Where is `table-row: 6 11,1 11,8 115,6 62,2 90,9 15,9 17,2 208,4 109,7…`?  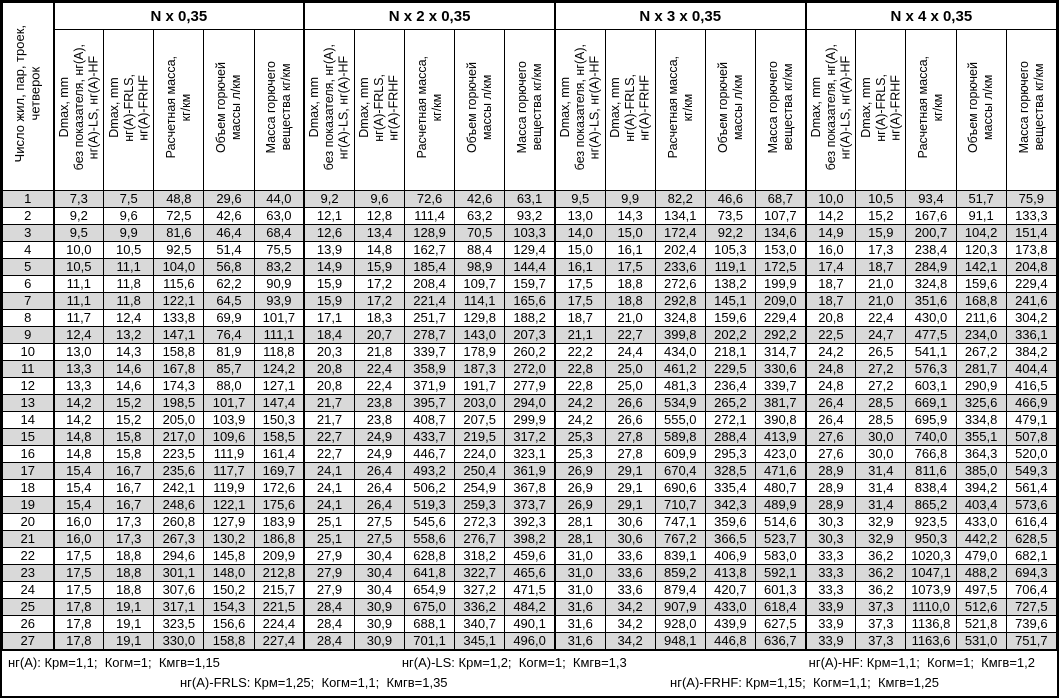
table-row: 6 11,1 11,8 115,6 62,2 90,9 15,9 17,2 208,4 109,7… is located at coordinates (529, 284).